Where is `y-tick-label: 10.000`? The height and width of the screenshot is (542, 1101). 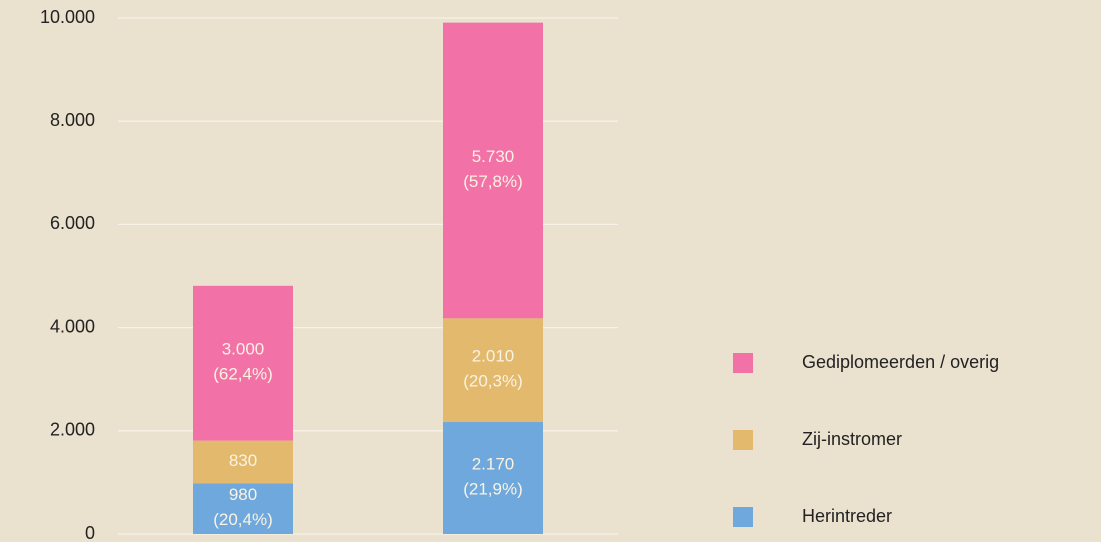 y-tick-label: 10.000 is located at coordinates (67, 17).